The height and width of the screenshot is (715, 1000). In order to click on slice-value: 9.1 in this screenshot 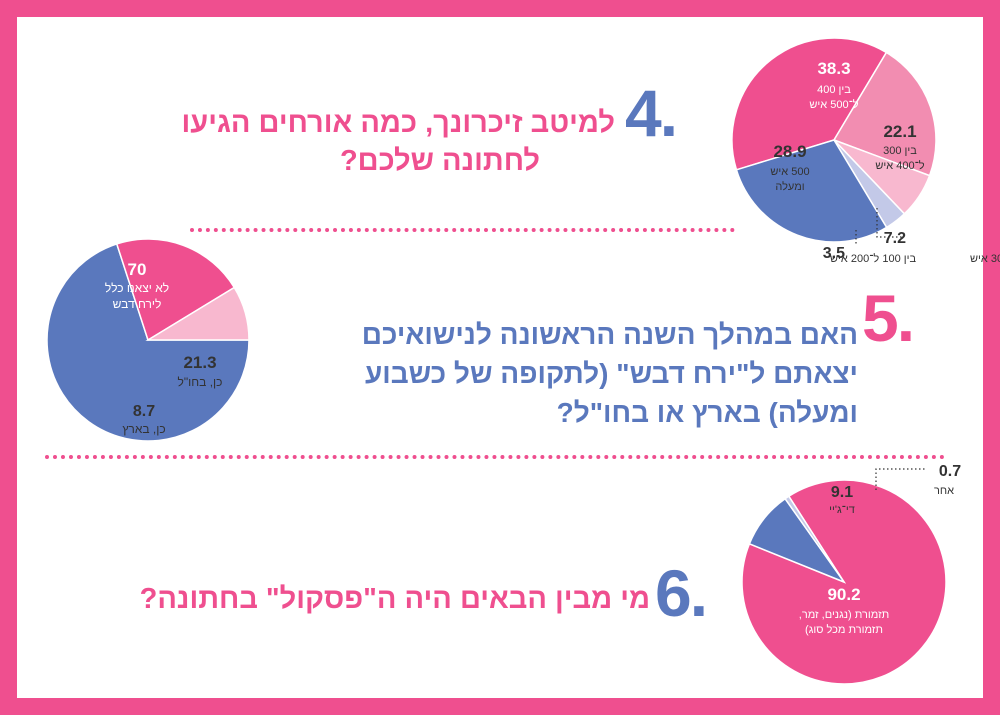, I will do `click(842, 492)`.